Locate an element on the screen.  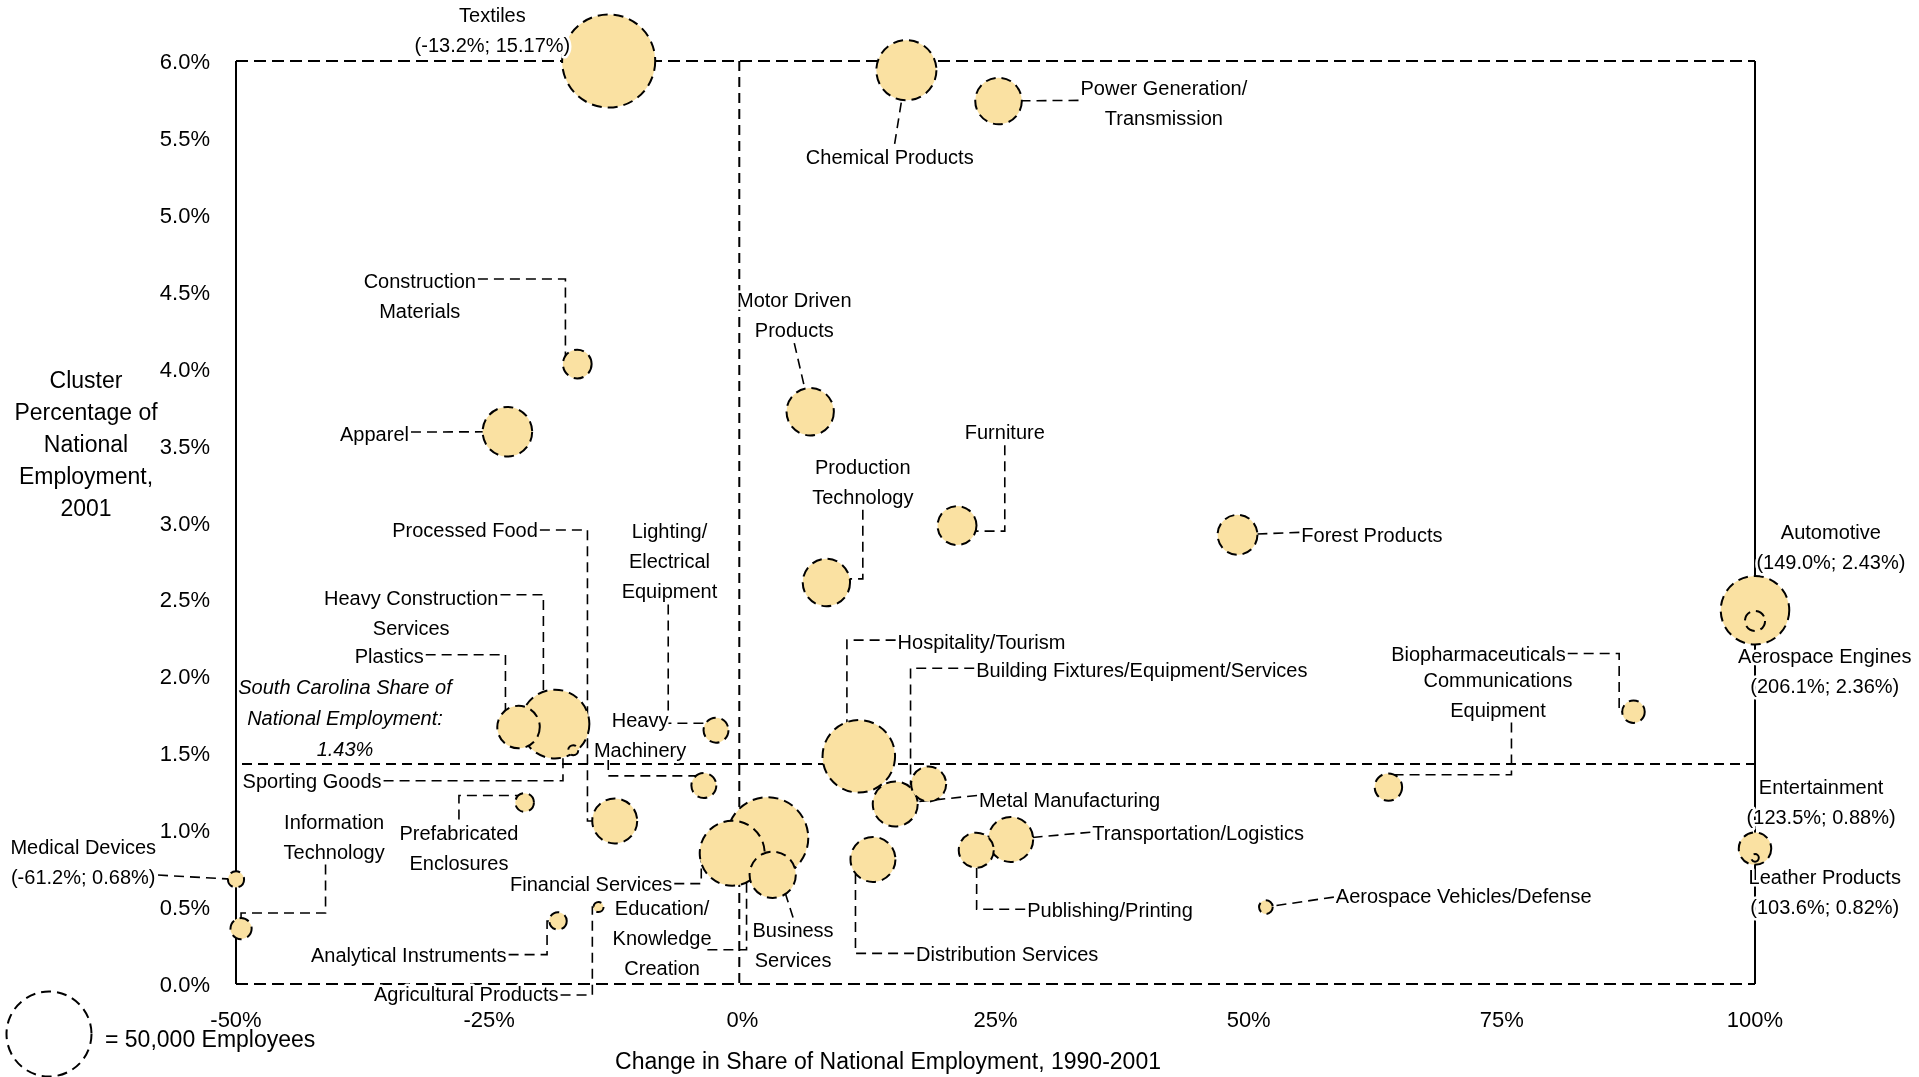
y-tick-label: 1.5% is located at coordinates (184, 754).